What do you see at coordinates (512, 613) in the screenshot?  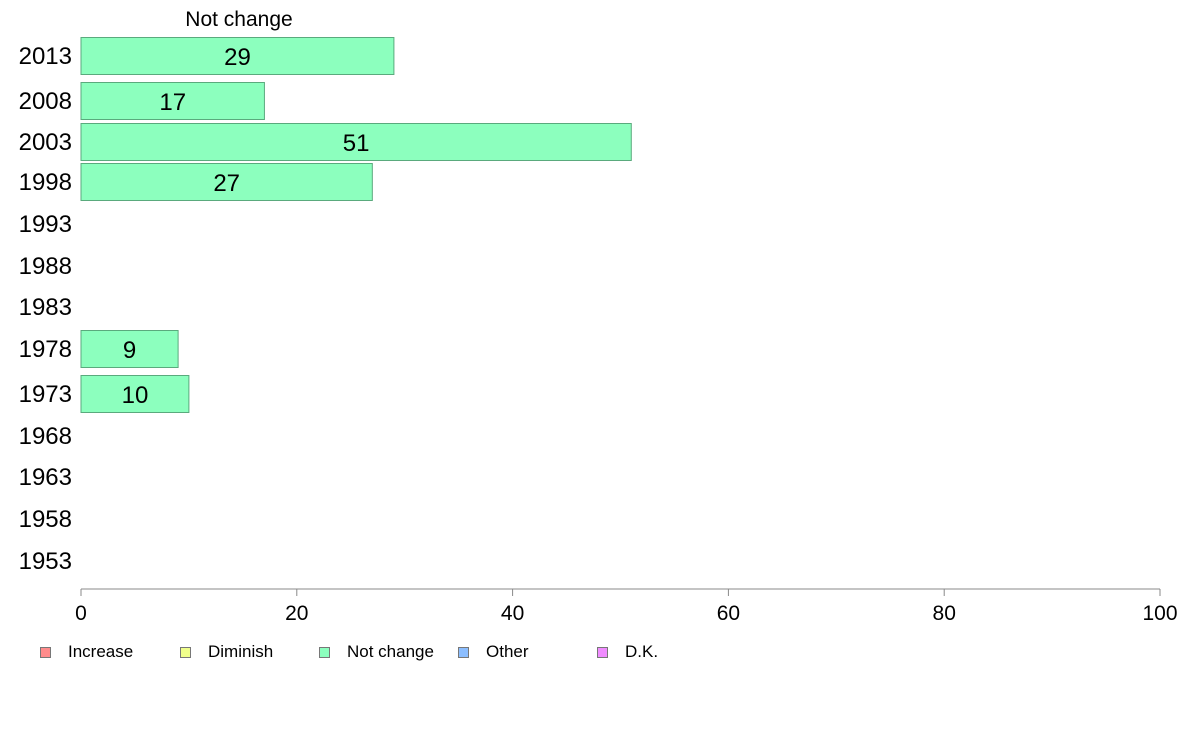 I see `x-tick-label: 40` at bounding box center [512, 613].